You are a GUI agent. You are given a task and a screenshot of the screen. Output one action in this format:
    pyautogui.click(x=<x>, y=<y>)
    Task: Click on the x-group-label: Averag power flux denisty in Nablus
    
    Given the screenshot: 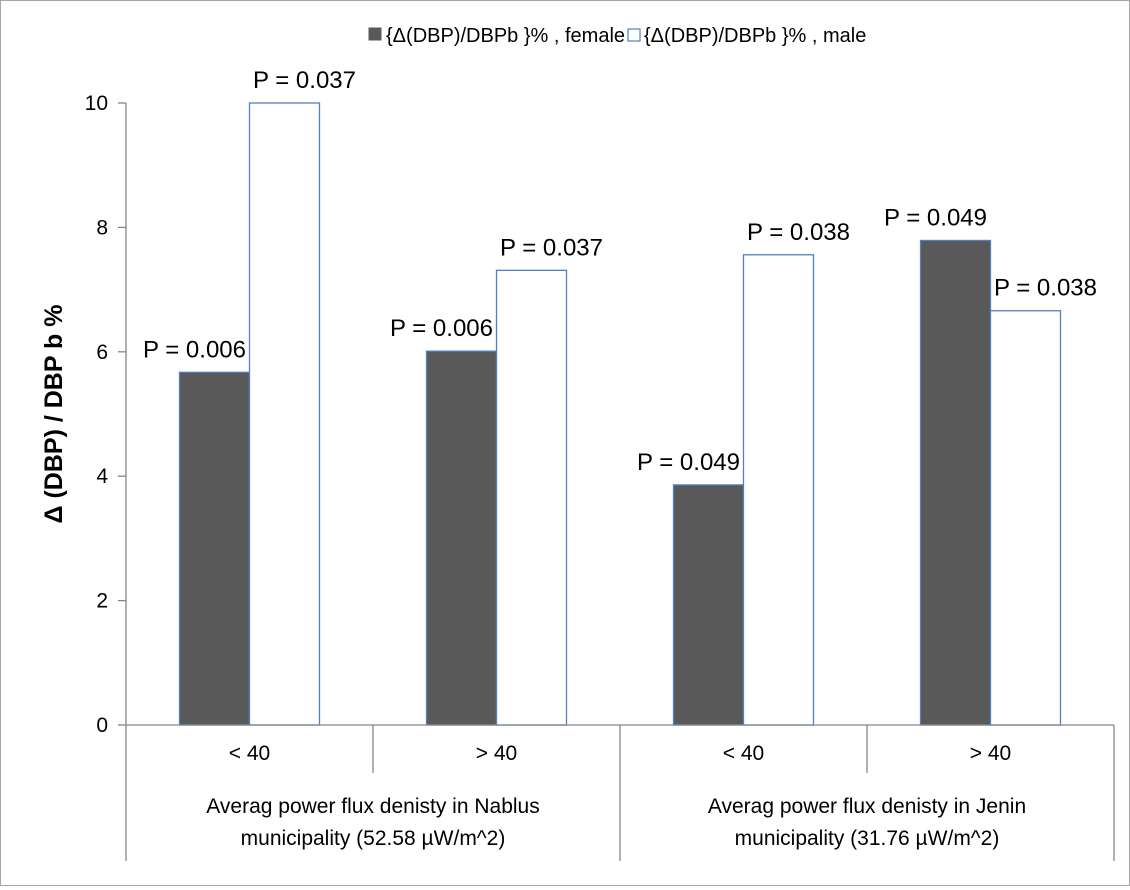 What is the action you would take?
    pyautogui.click(x=372, y=806)
    